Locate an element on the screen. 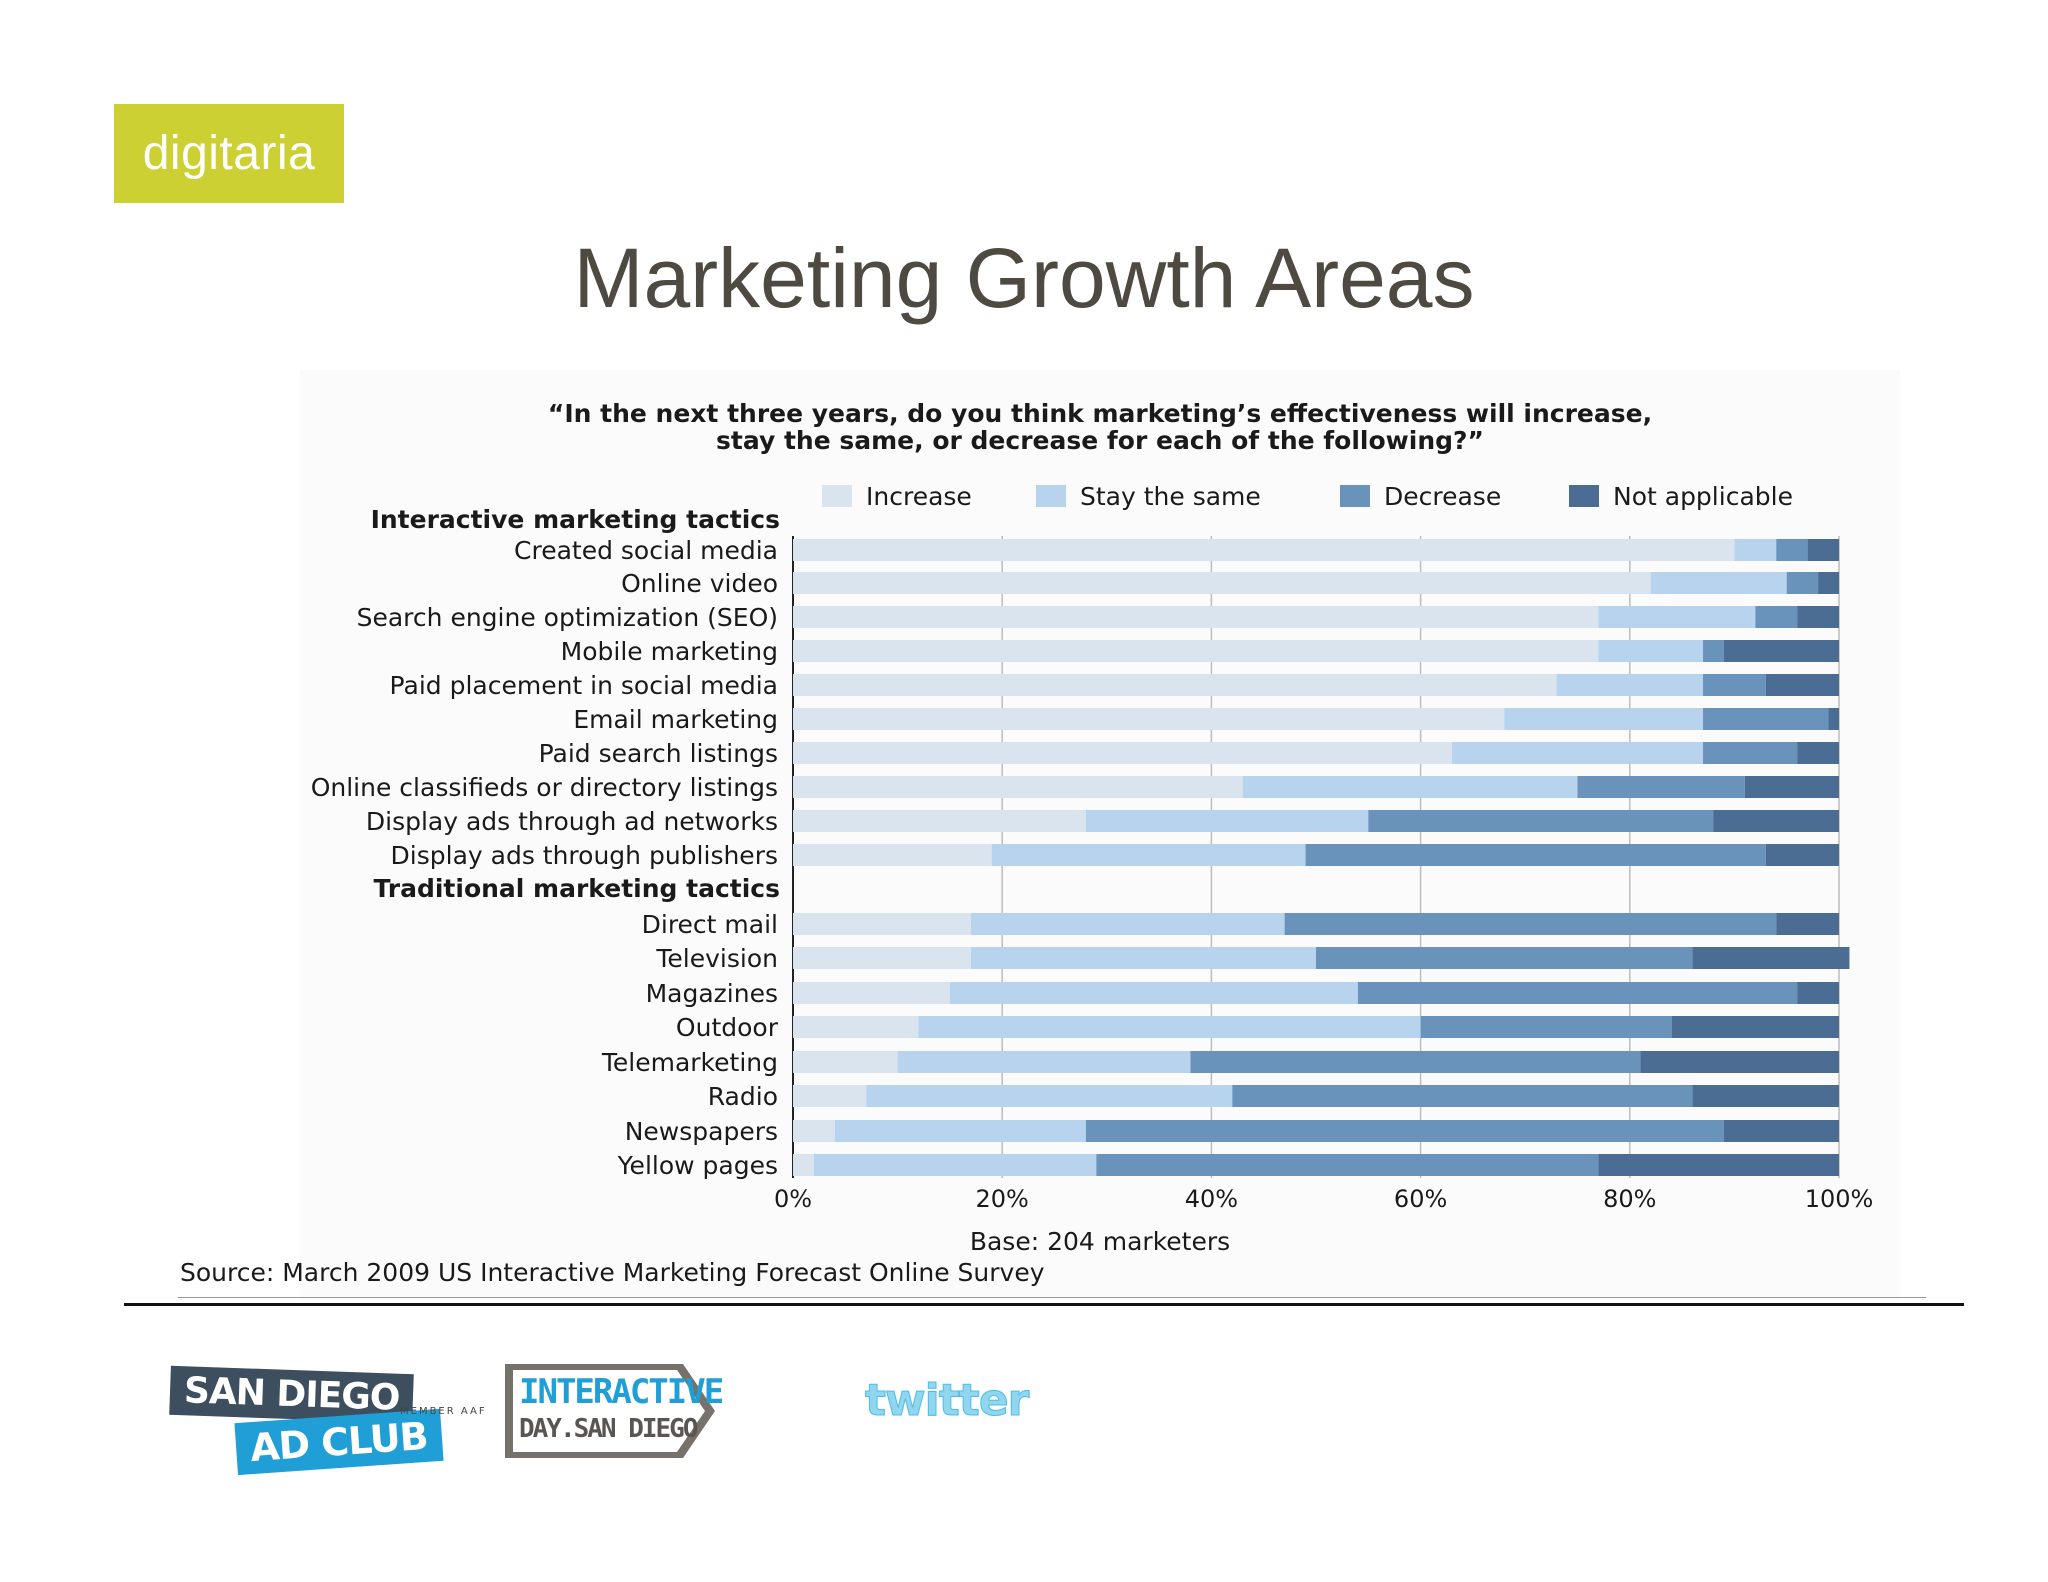 The width and height of the screenshot is (2048, 1582). category-label: Display ads through ad networks is located at coordinates (572, 821).